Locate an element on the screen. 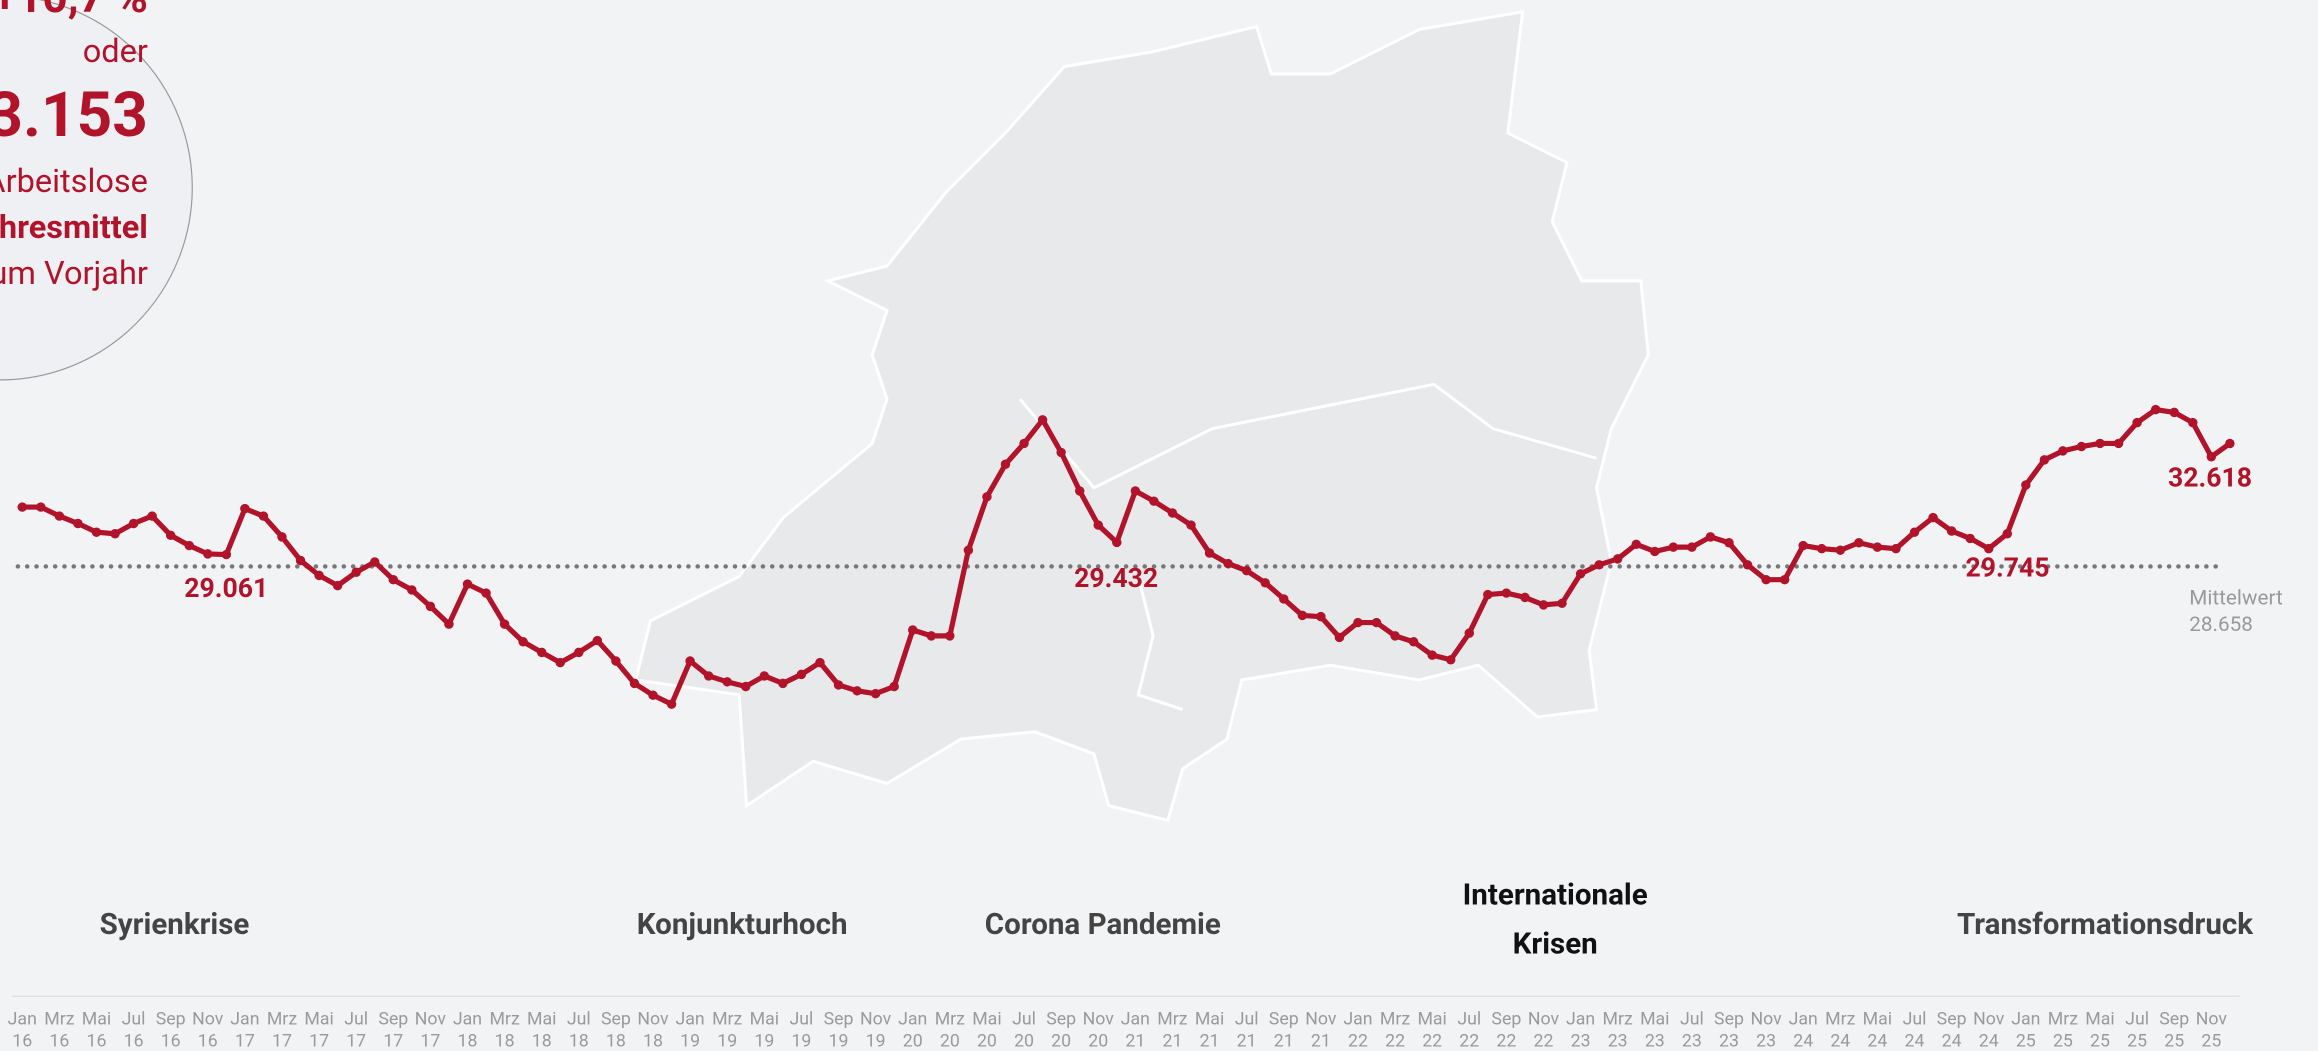 The width and height of the screenshot is (2318, 1051). event-label: Transformationsdruck is located at coordinates (2105, 925).